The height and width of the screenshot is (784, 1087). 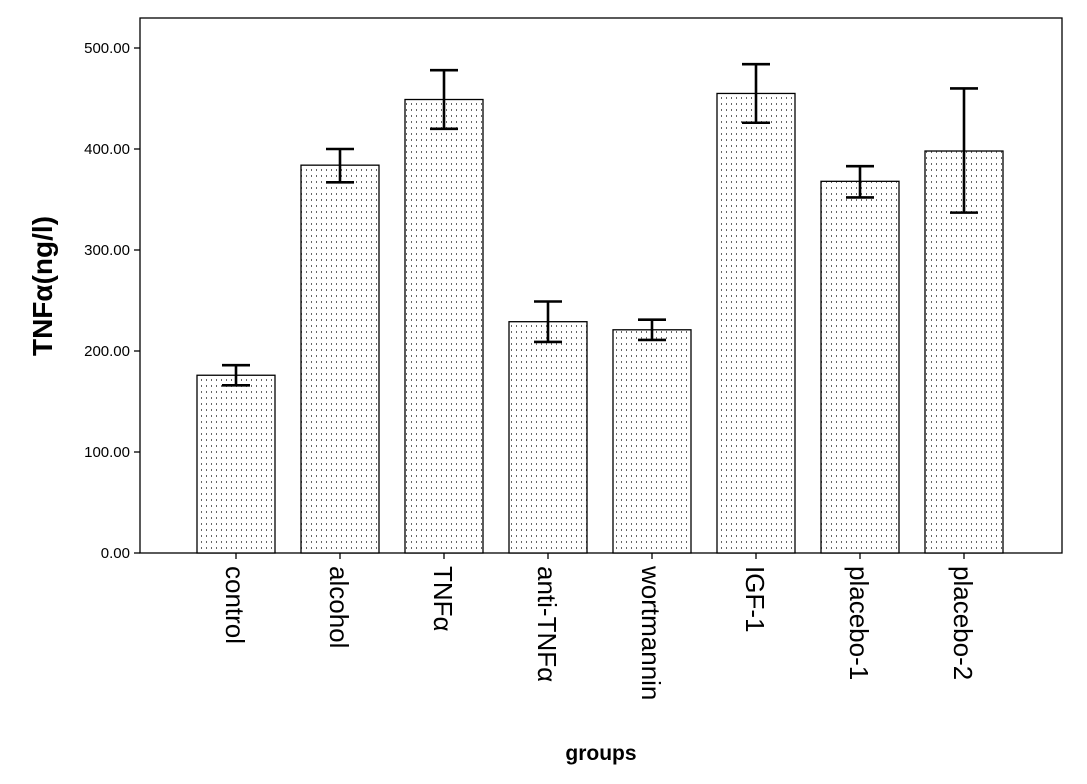 What do you see at coordinates (107, 149) in the screenshot?
I see `y-tick-label: 400.00` at bounding box center [107, 149].